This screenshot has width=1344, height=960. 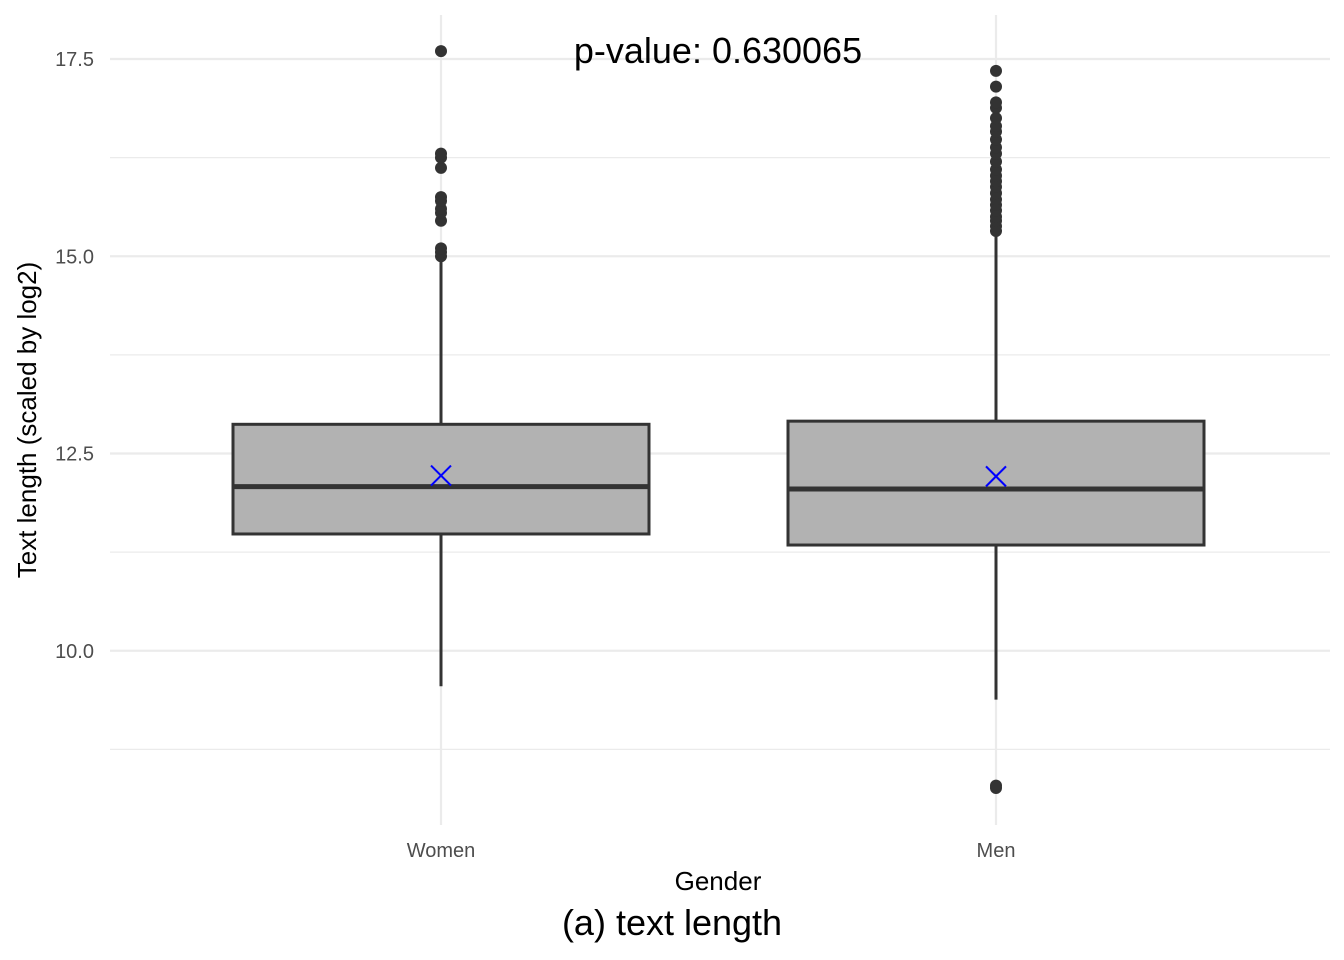 What do you see at coordinates (672, 922) in the screenshot?
I see `figure-caption: (a) text length` at bounding box center [672, 922].